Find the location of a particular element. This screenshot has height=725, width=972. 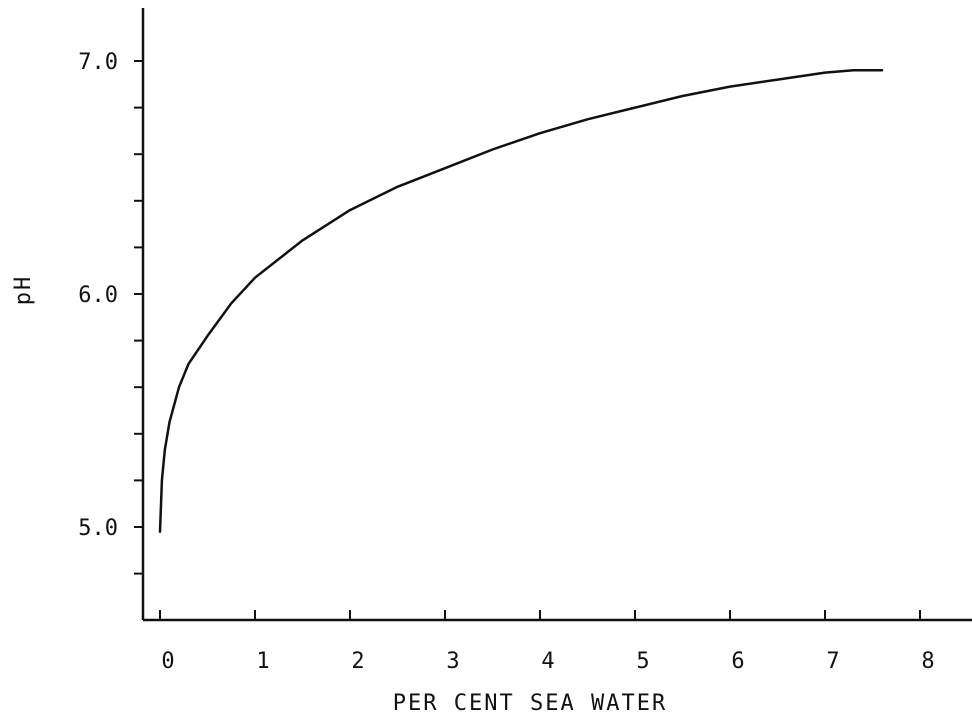

x-tick-label: 8 is located at coordinates (927, 661).